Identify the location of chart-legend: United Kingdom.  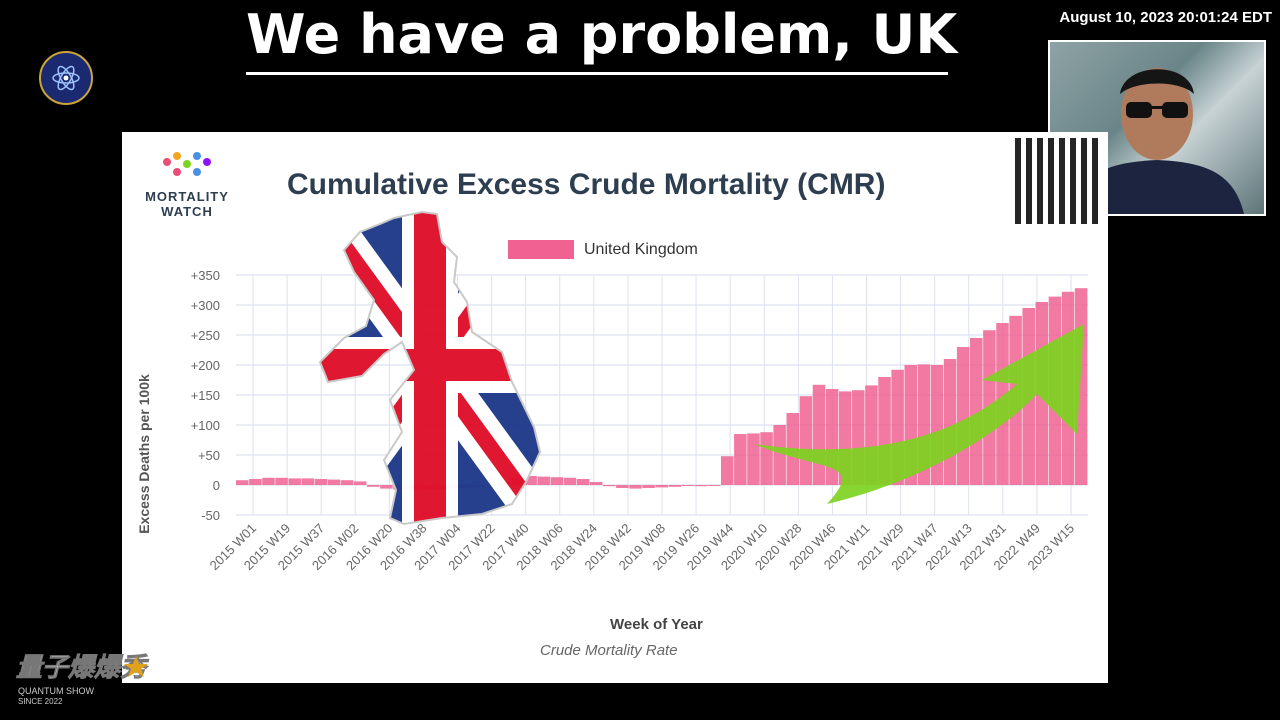
(603, 249).